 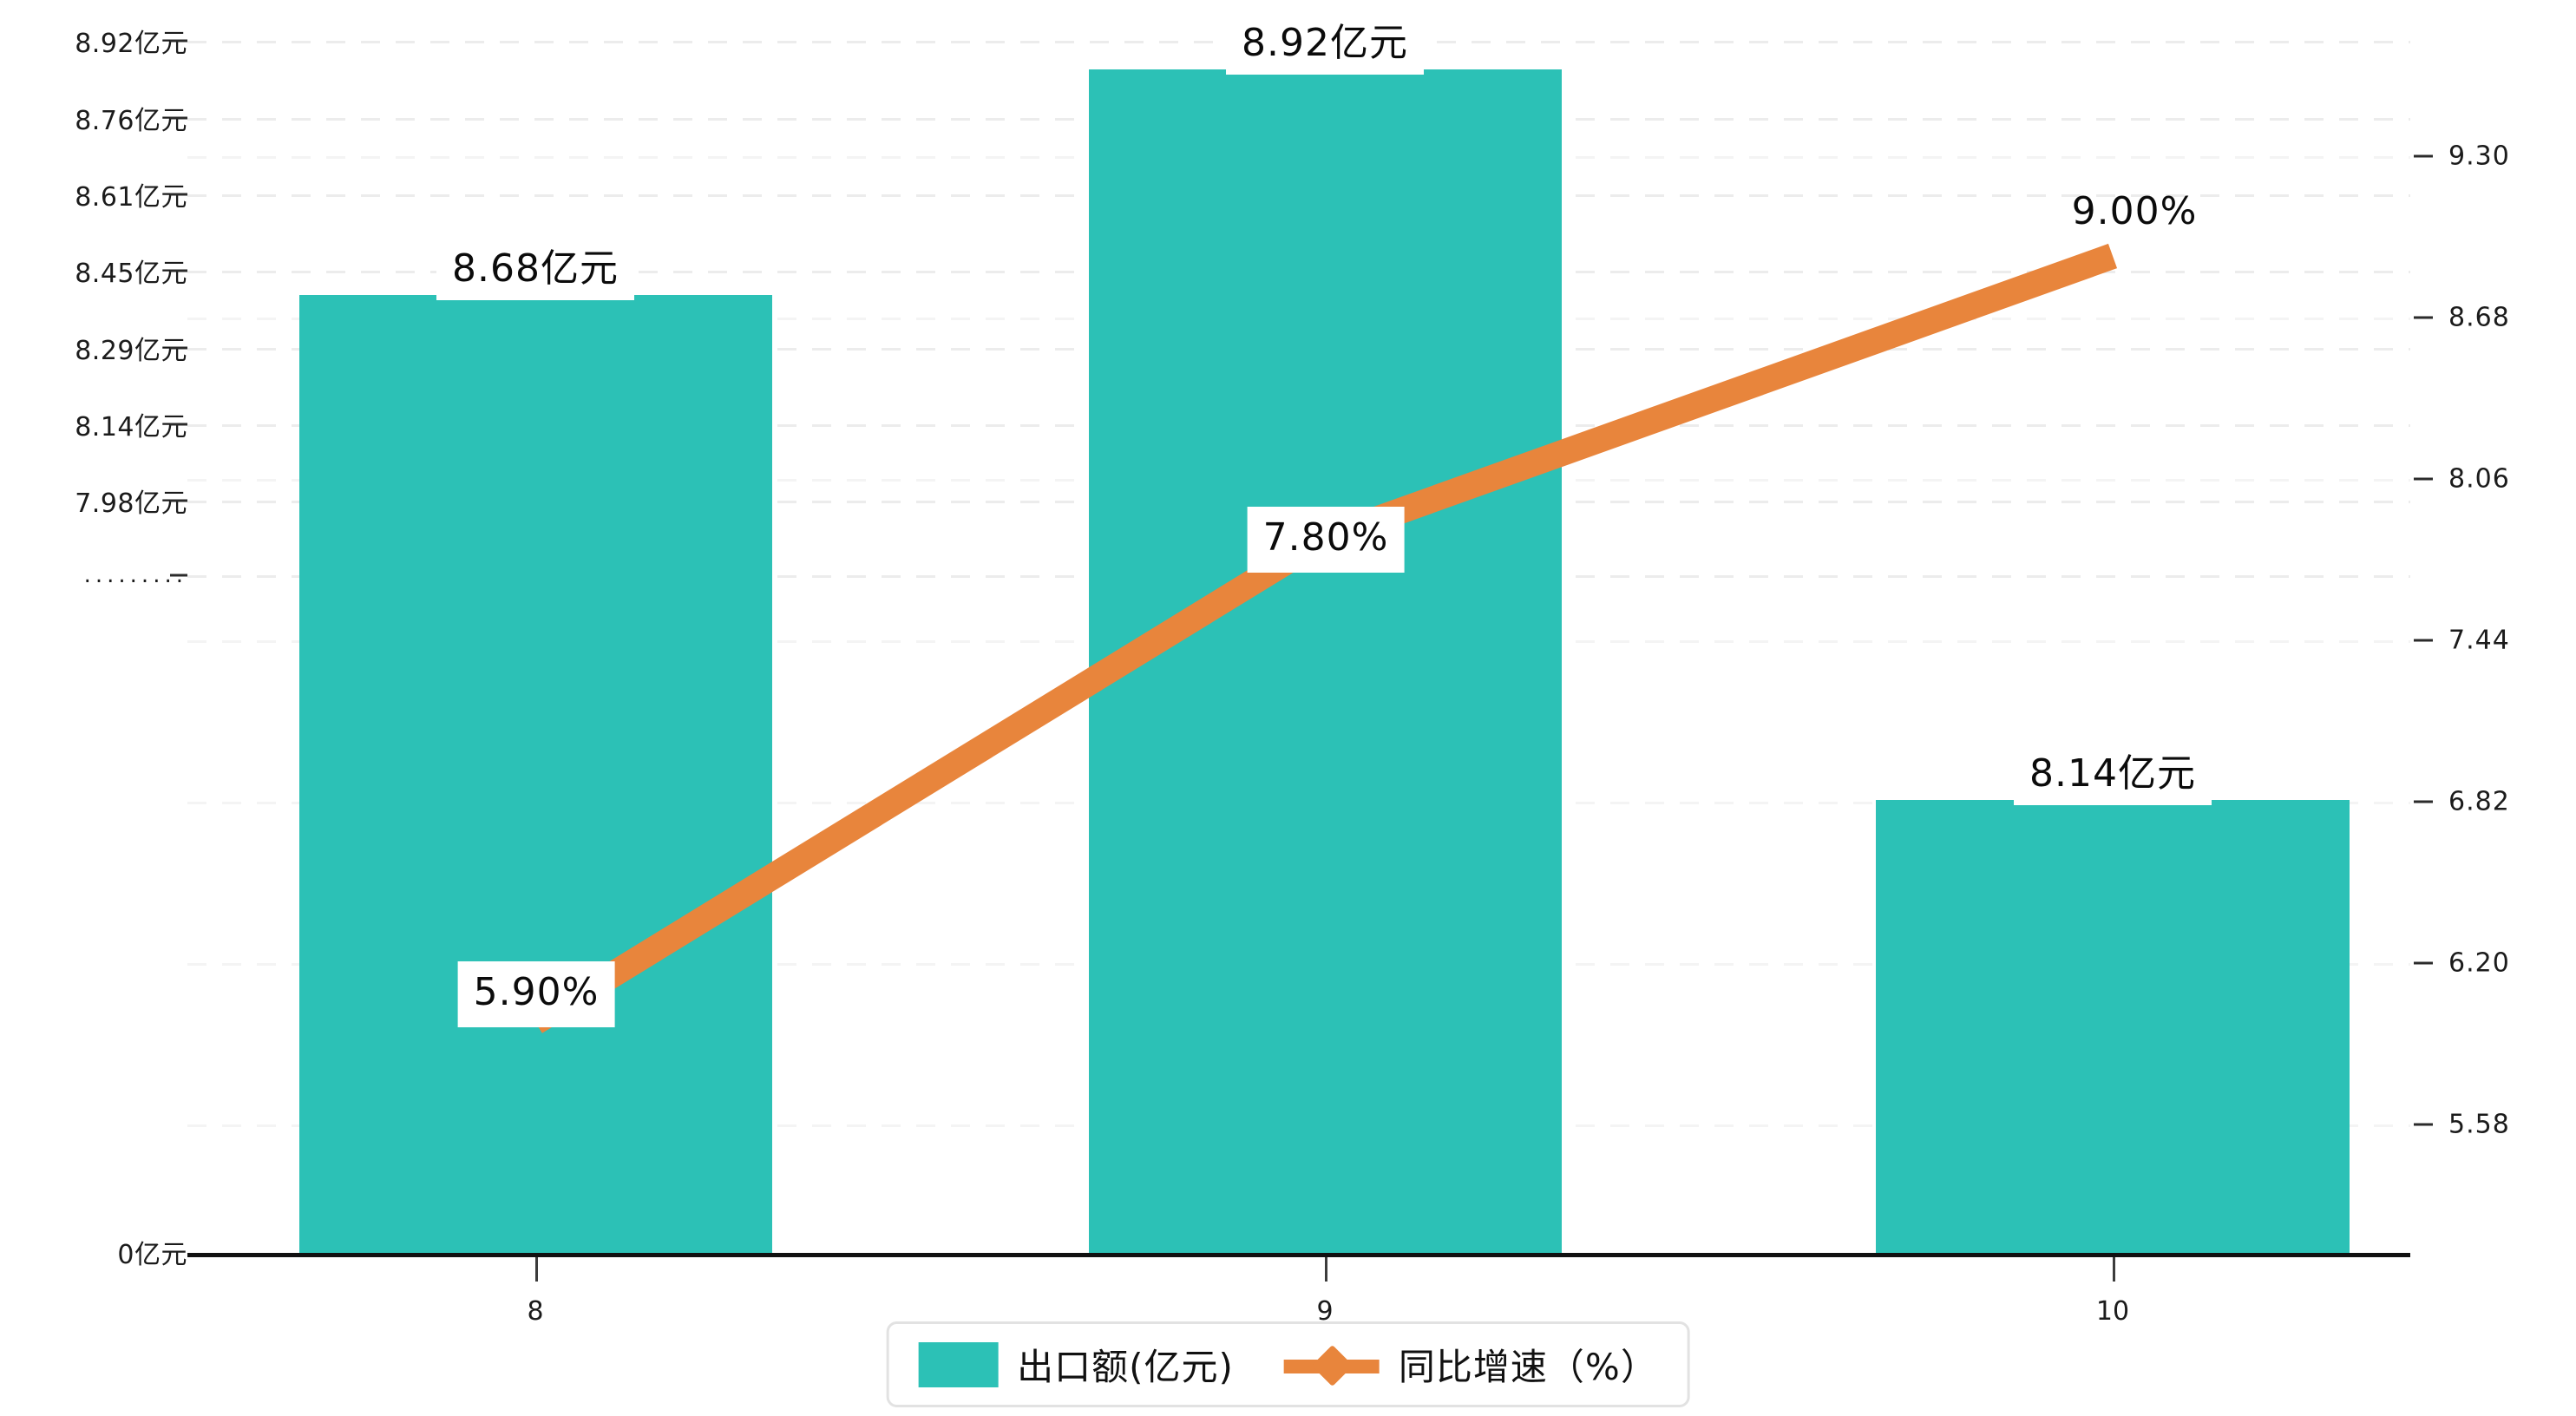 What do you see at coordinates (2134, 211) in the screenshot?
I see `line-value-label: 9.00%` at bounding box center [2134, 211].